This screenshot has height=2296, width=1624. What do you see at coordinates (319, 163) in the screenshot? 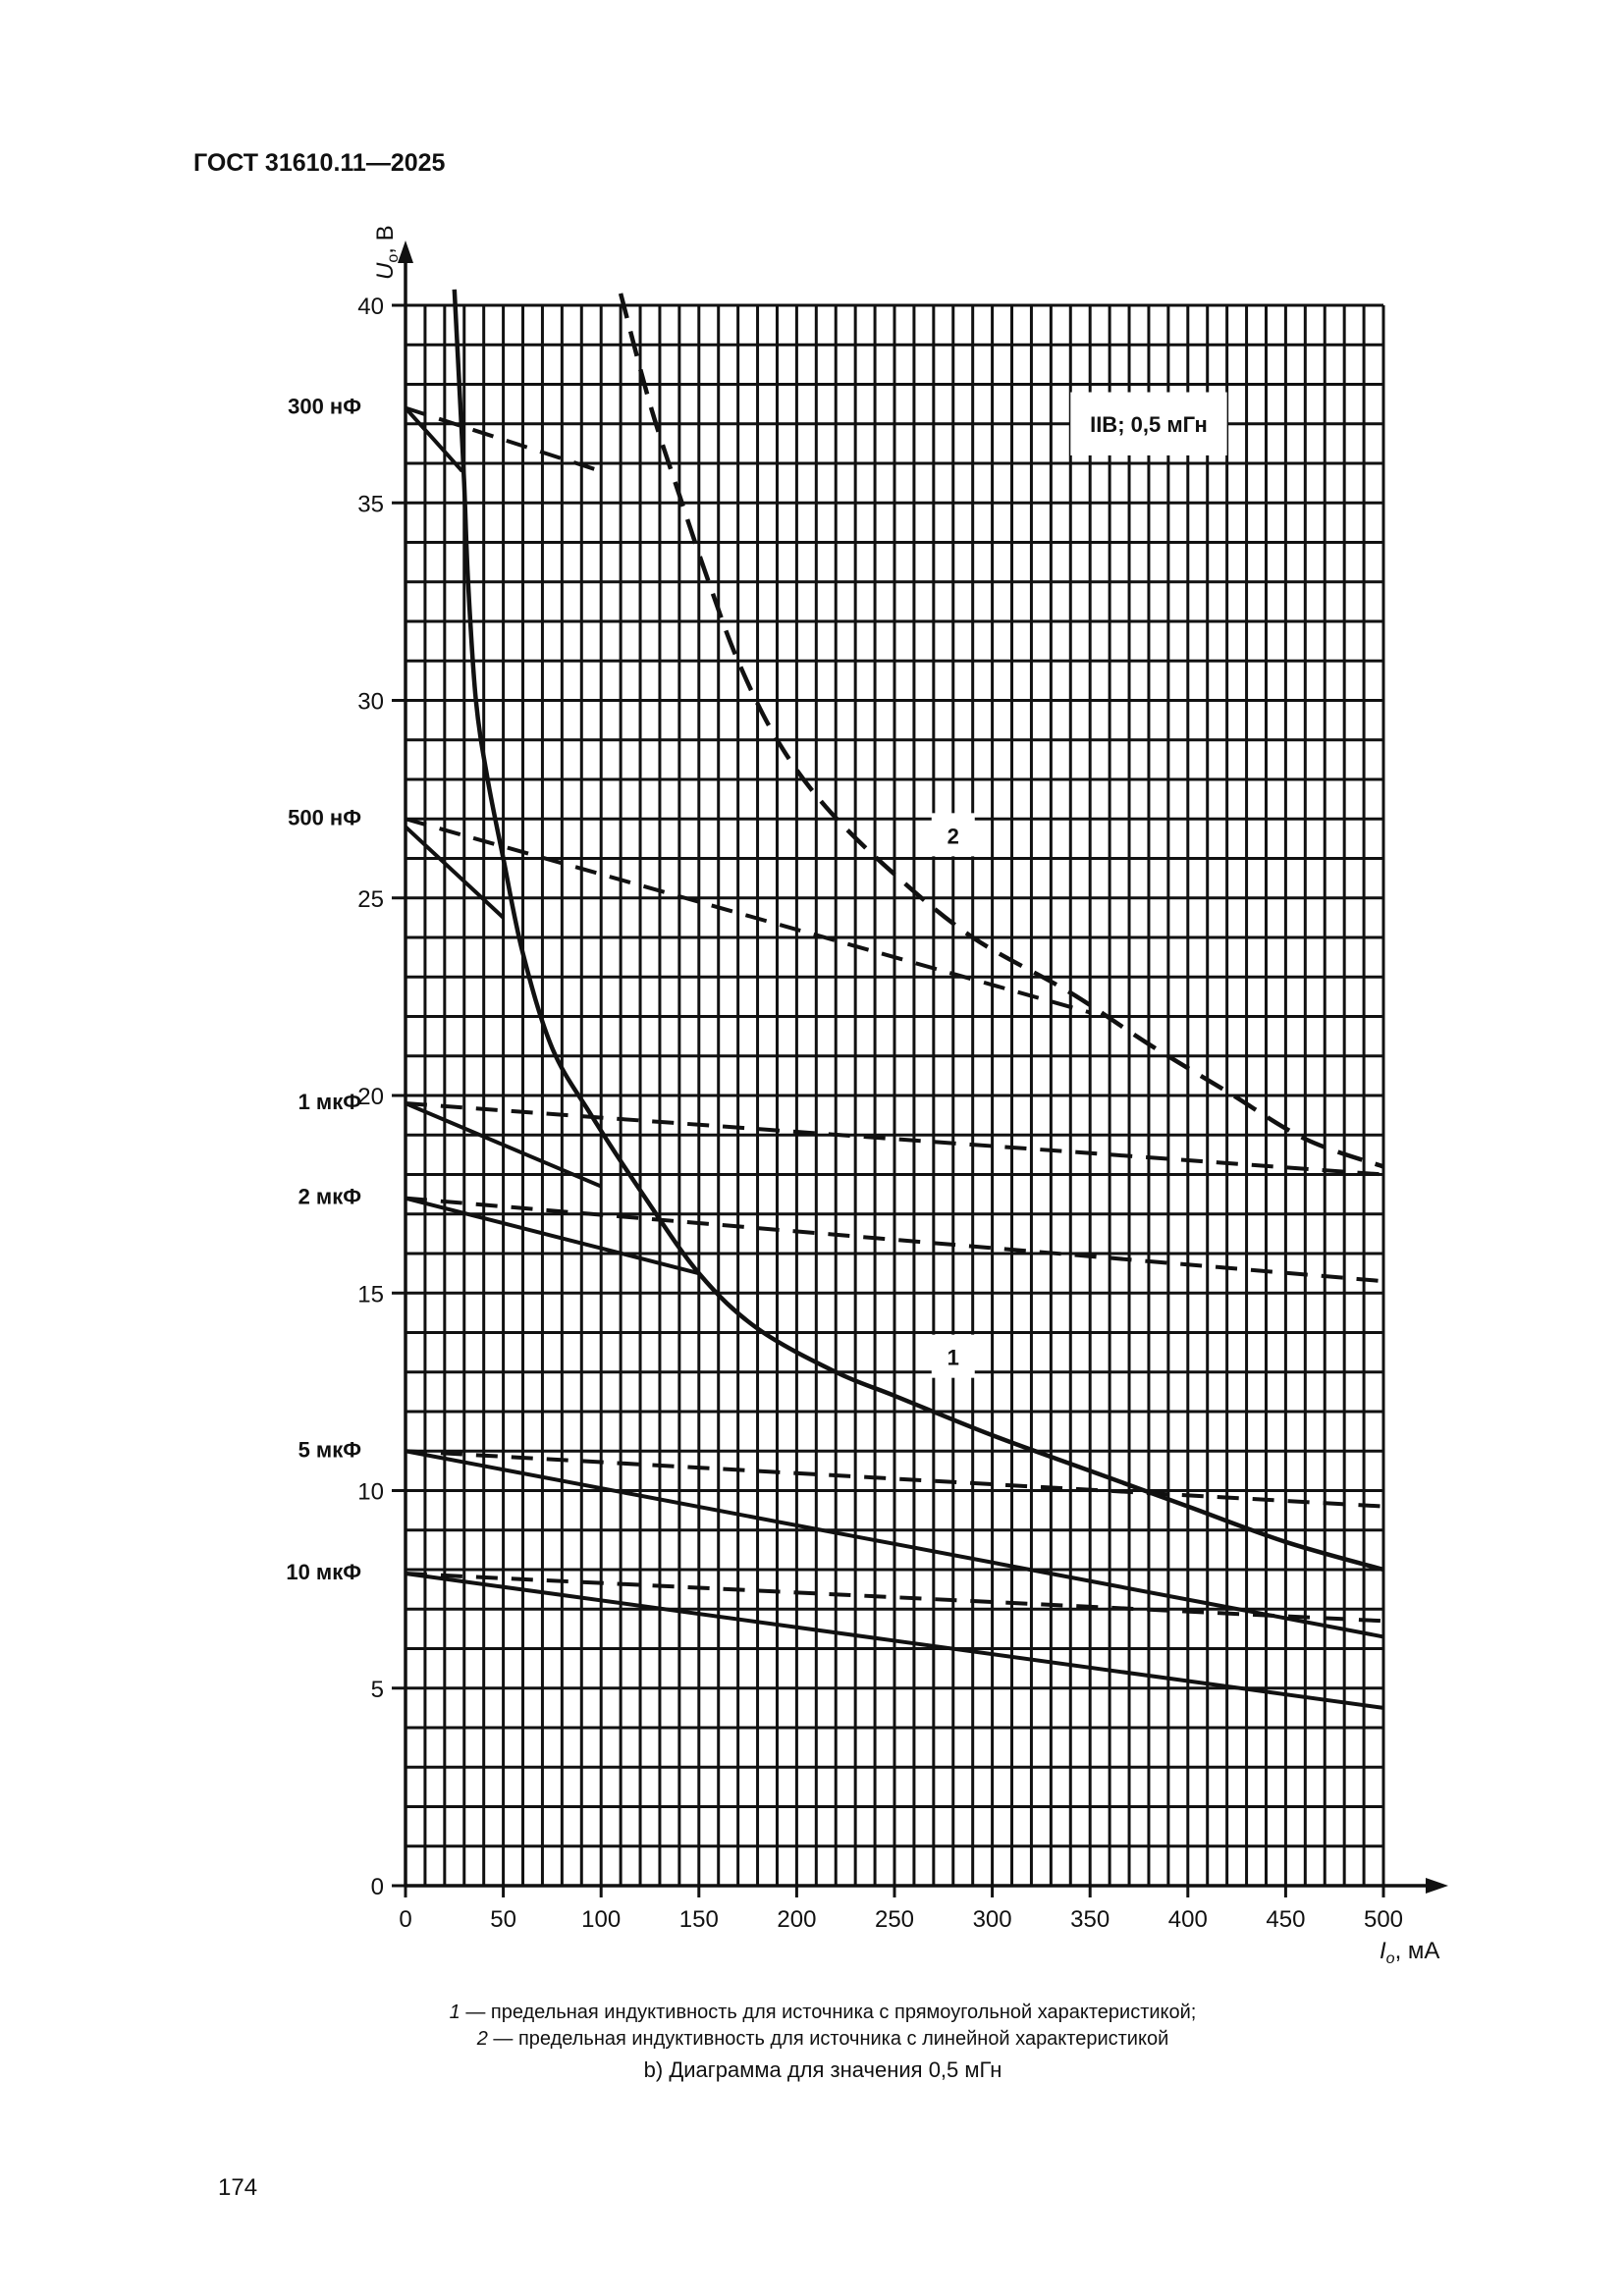
I see `document-header: ГОСТ 31610.11—2025` at bounding box center [319, 163].